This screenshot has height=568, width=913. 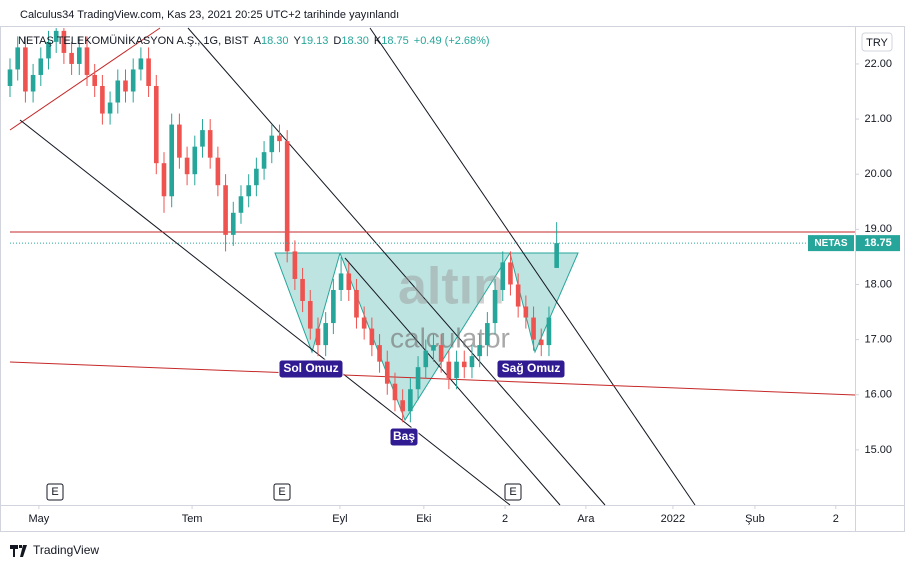 What do you see at coordinates (878, 229) in the screenshot?
I see `y-tick-label: 19.00` at bounding box center [878, 229].